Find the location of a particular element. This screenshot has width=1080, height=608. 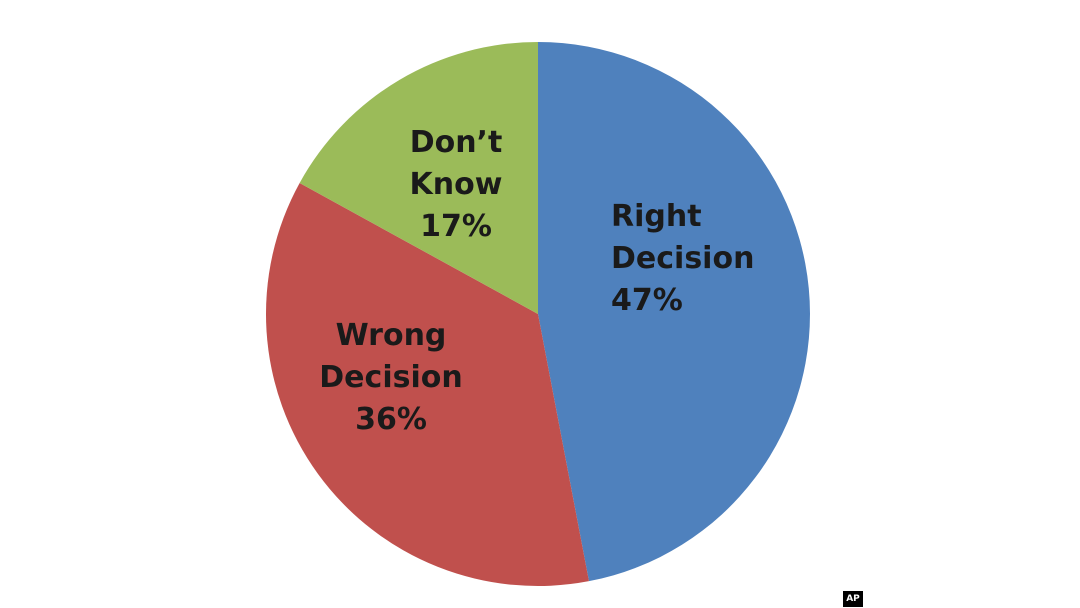

slice-name-line-wrong-decision: Wrong is located at coordinates (391, 335).